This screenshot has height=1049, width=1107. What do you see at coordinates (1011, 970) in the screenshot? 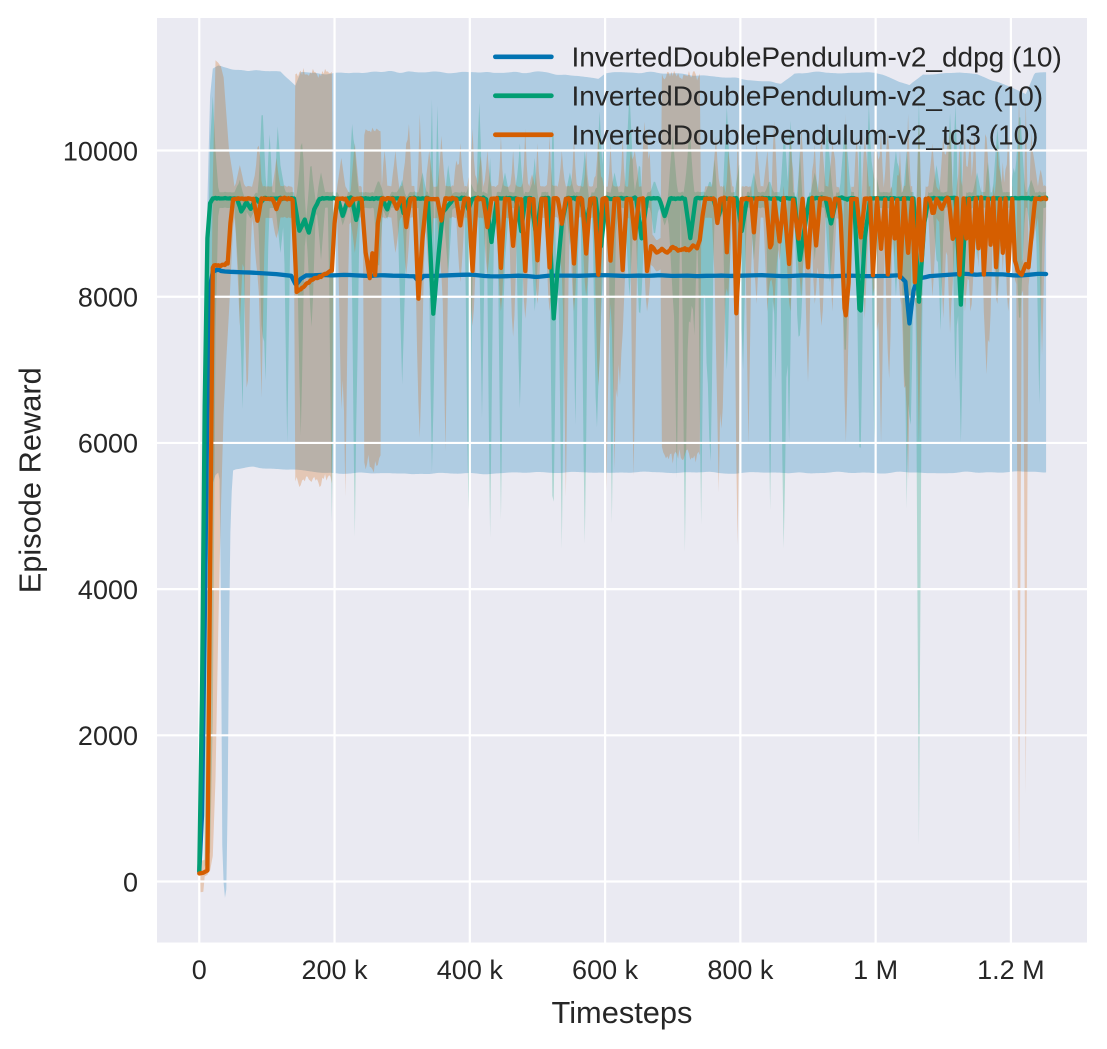
I see `svg-text: 1.2 M` at bounding box center [1011, 970].